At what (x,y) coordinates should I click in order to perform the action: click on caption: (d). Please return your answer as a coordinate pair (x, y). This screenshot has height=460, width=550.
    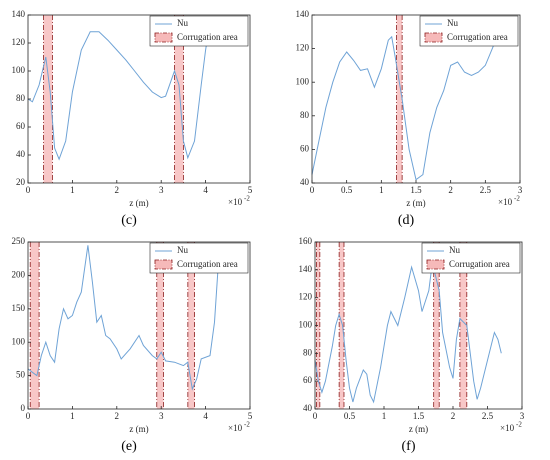
    Looking at the image, I should click on (406, 220).